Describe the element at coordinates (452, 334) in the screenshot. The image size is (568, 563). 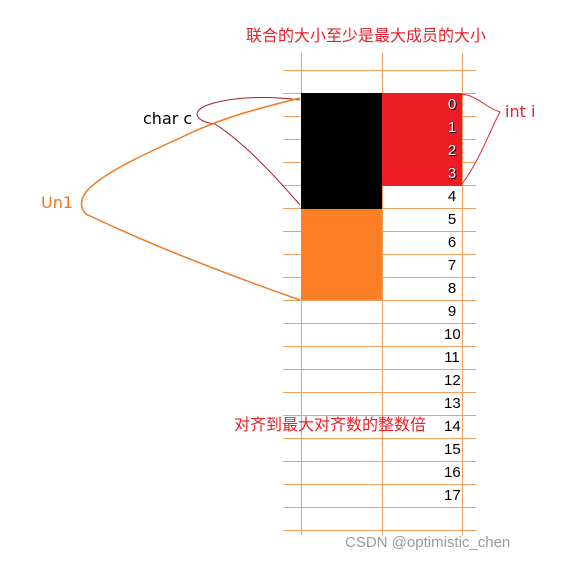
I see `byte-index: 10` at that location.